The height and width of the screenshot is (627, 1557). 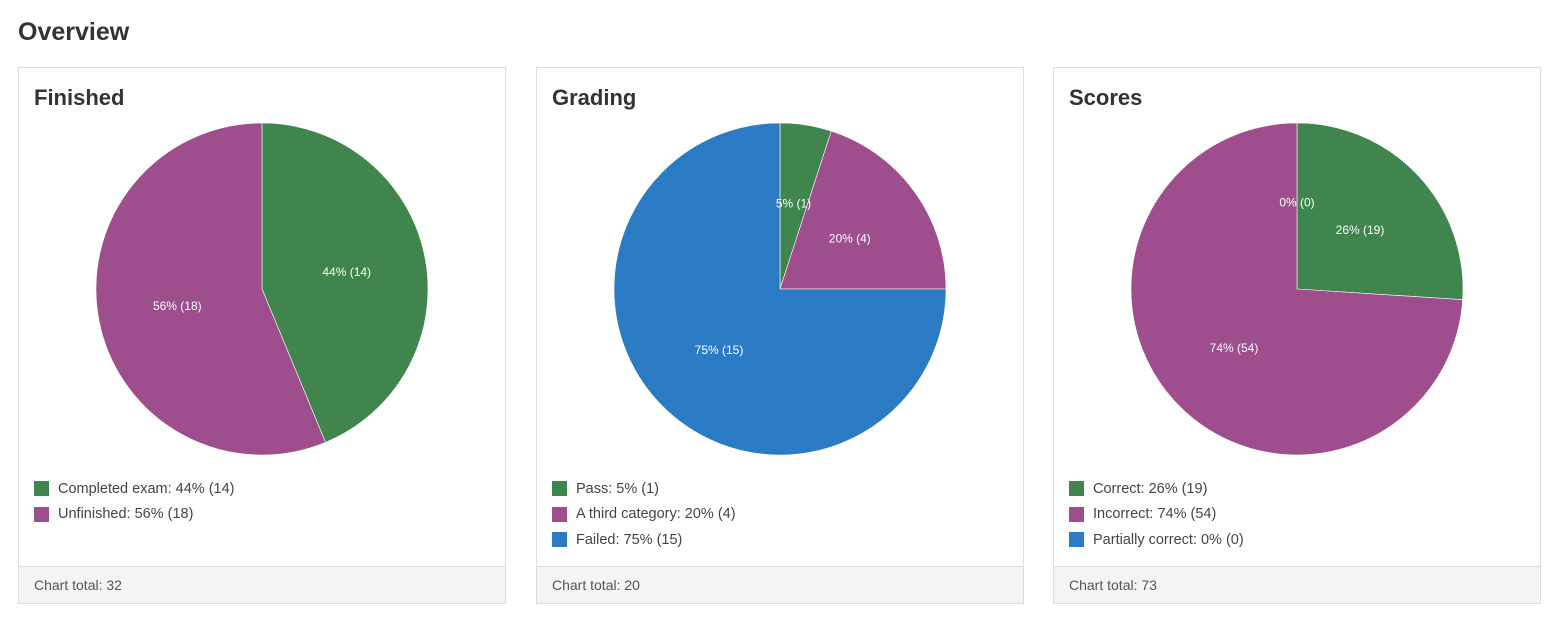 What do you see at coordinates (793, 204) in the screenshot?
I see `slice-label: 5% (1)` at bounding box center [793, 204].